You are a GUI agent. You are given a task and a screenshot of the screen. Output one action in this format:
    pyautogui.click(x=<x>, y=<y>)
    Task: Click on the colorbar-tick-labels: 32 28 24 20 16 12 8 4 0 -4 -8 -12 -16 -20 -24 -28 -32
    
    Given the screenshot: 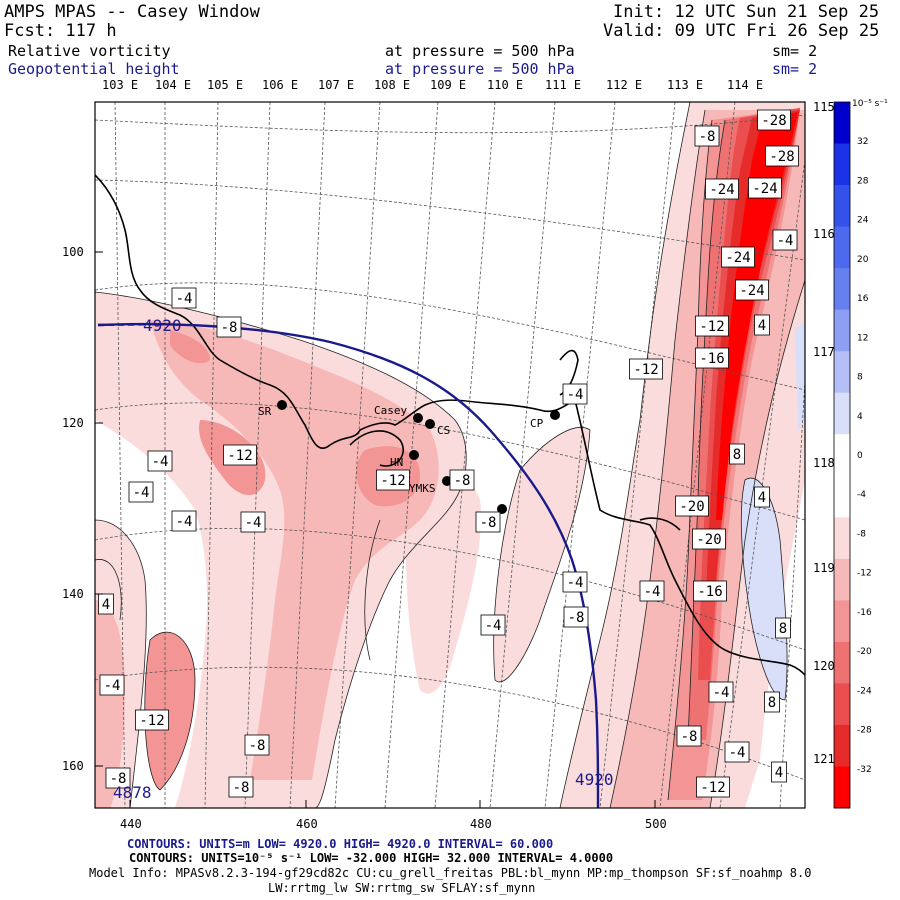 What is the action you would take?
    pyautogui.click(x=864, y=456)
    